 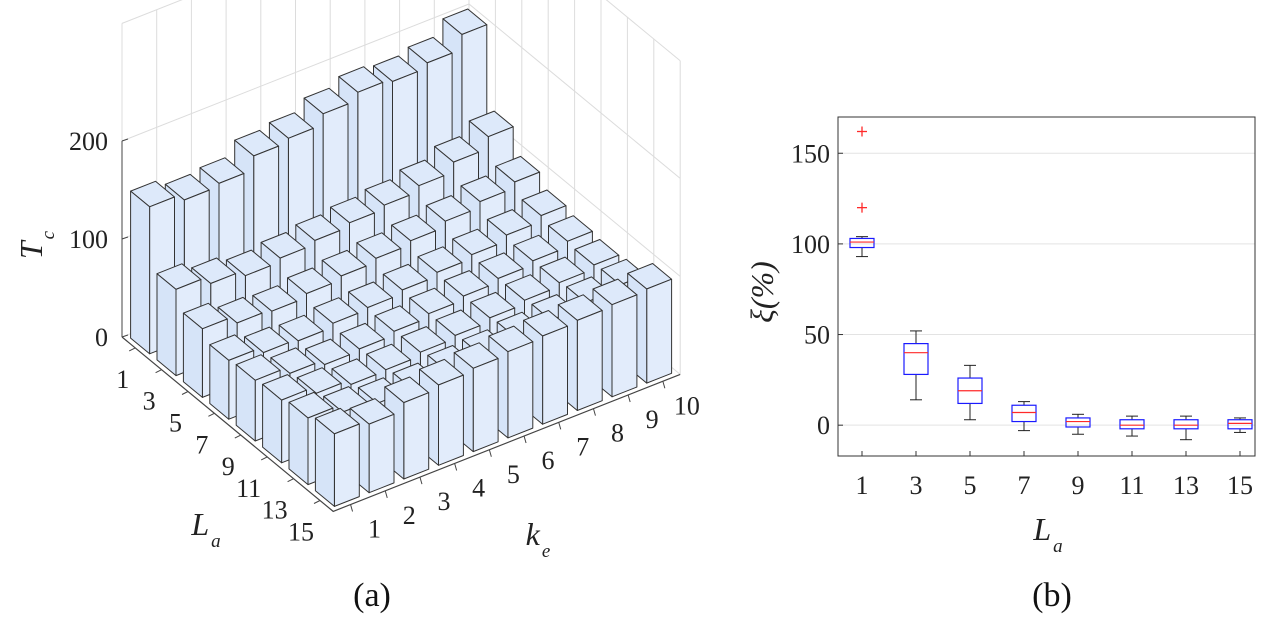 What do you see at coordinates (862, 192) in the screenshot?
I see `box-La1` at bounding box center [862, 192].